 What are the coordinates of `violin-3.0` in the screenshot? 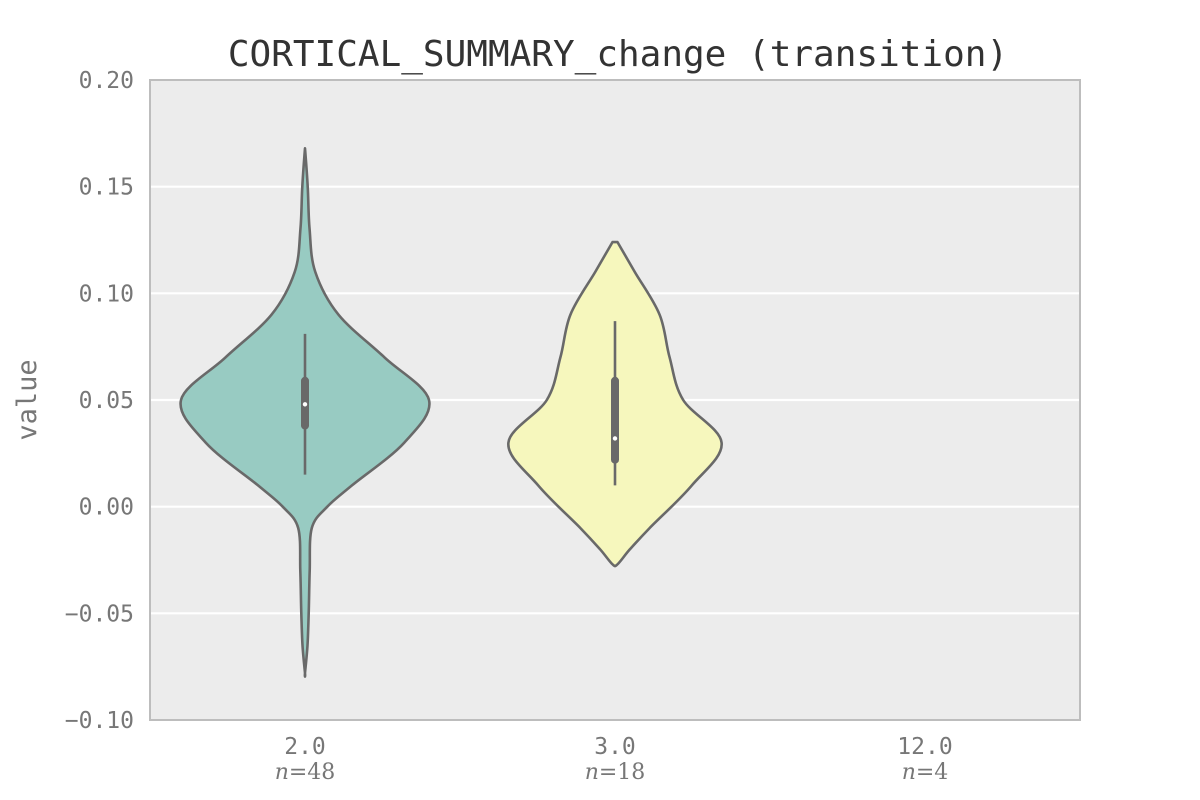 It's located at (615, 404).